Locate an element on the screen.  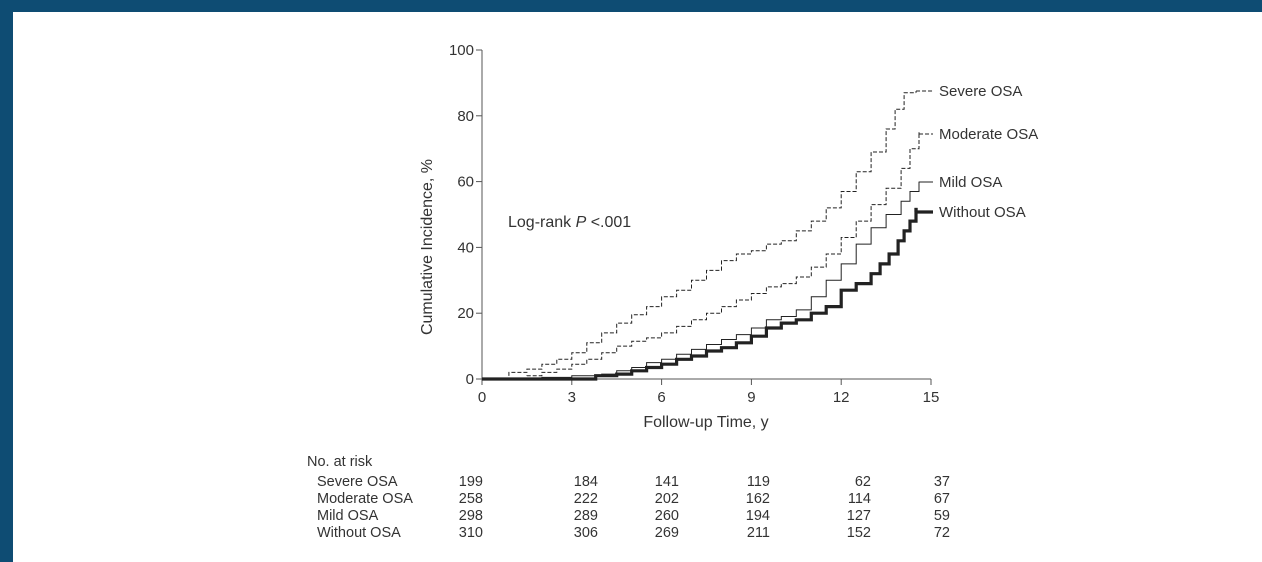
risk-value: 222 is located at coordinates (586, 499).